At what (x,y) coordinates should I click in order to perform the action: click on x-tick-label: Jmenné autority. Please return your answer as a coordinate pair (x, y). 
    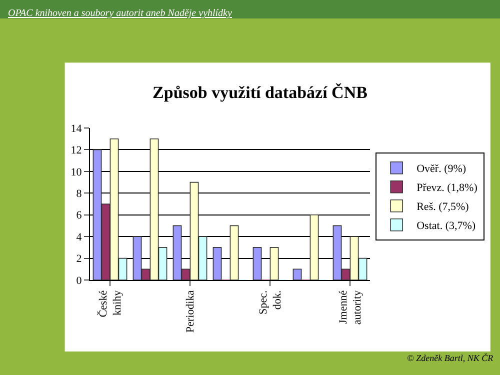
    Looking at the image, I should click on (350, 307).